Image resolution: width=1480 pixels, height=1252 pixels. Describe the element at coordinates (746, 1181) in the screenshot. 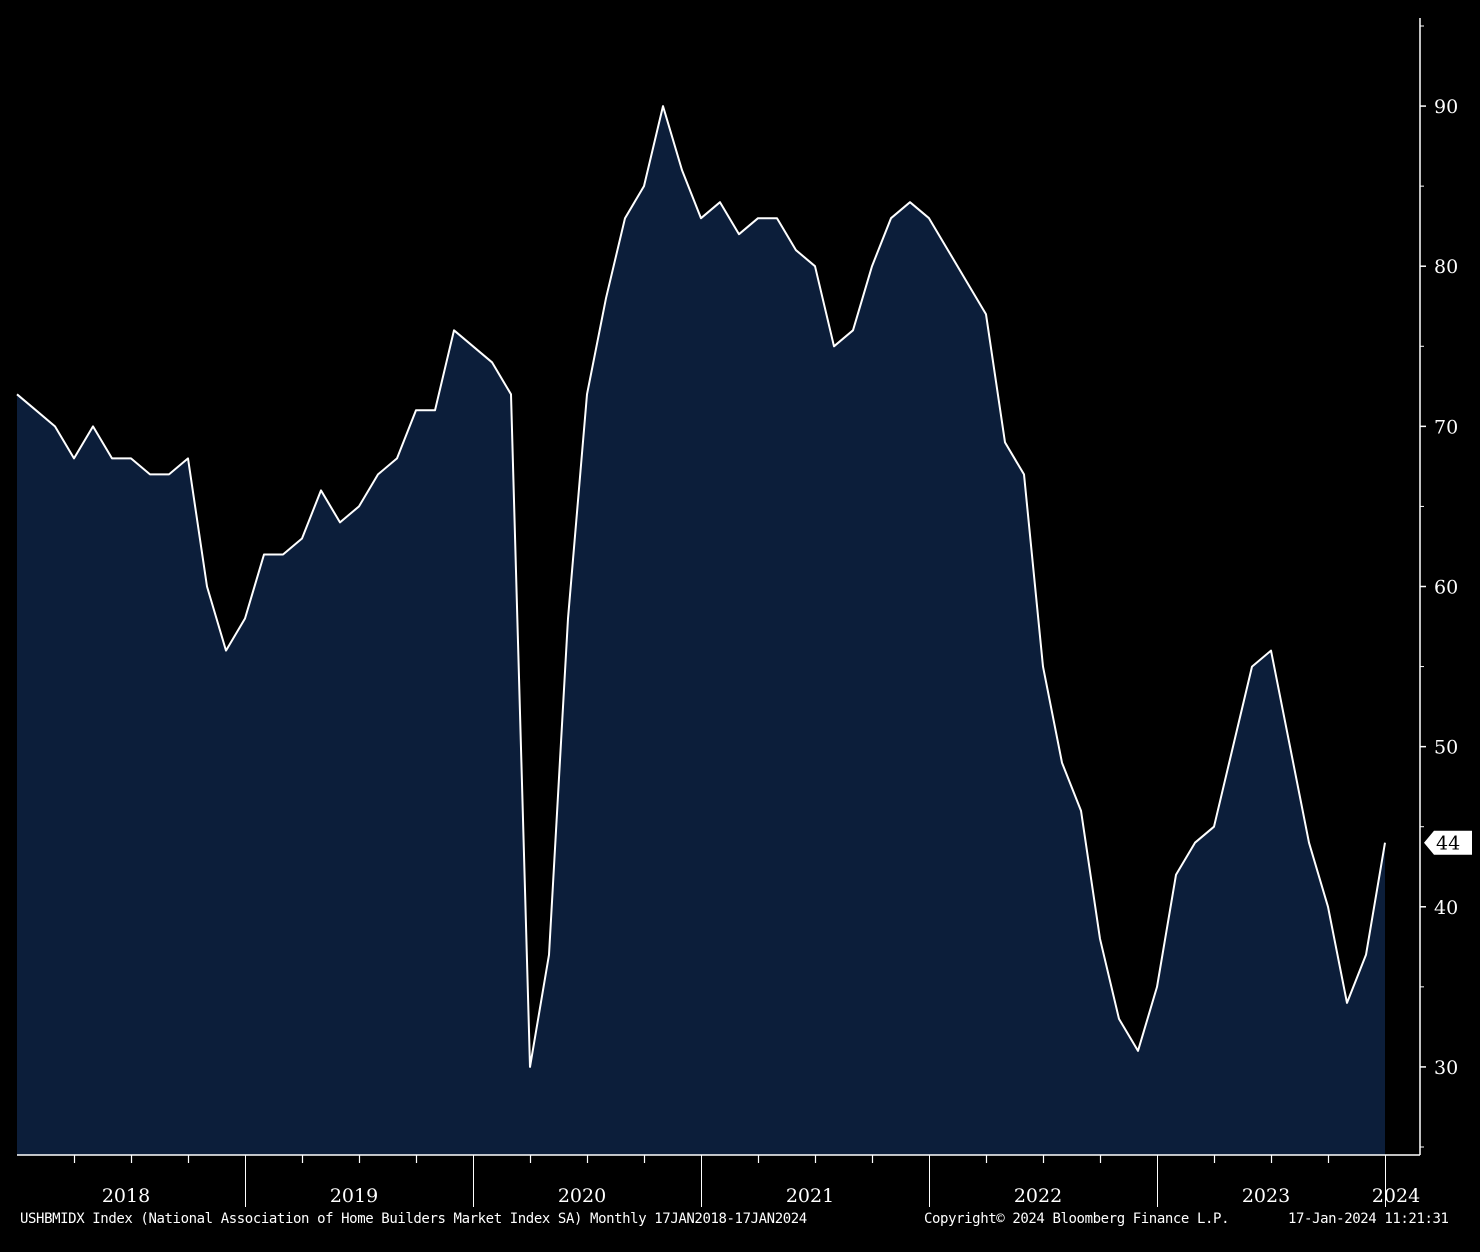

I see `x-axis-ticks: 2018 2019 2020 2021 2022 2023 2024` at that location.